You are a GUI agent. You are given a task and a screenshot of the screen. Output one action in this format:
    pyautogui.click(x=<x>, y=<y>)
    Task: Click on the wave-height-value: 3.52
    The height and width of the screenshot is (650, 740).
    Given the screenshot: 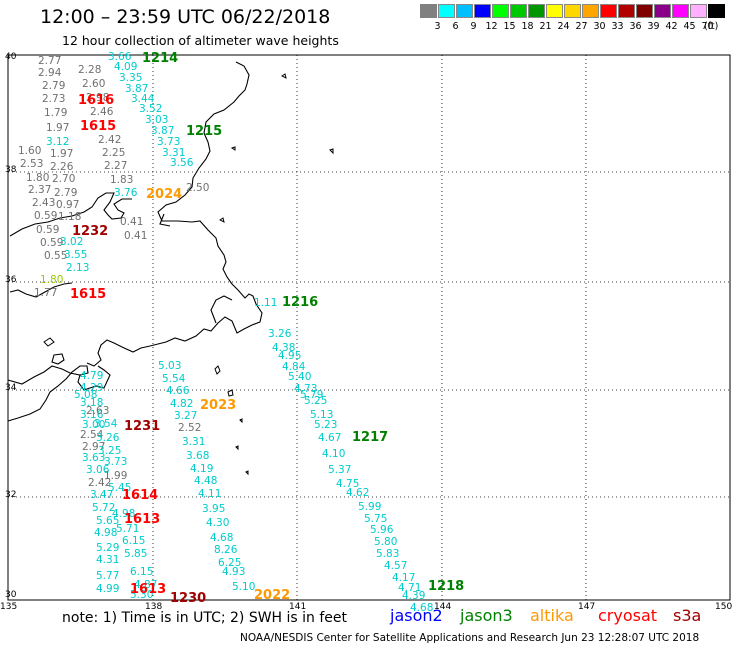 What is the action you would take?
    pyautogui.click(x=150, y=109)
    